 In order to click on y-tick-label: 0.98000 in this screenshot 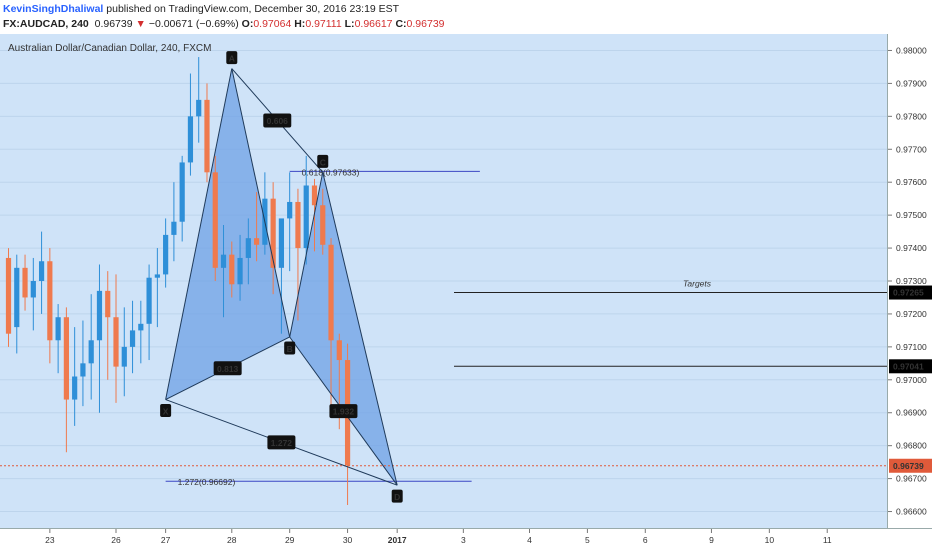, I will do `click(911, 50)`.